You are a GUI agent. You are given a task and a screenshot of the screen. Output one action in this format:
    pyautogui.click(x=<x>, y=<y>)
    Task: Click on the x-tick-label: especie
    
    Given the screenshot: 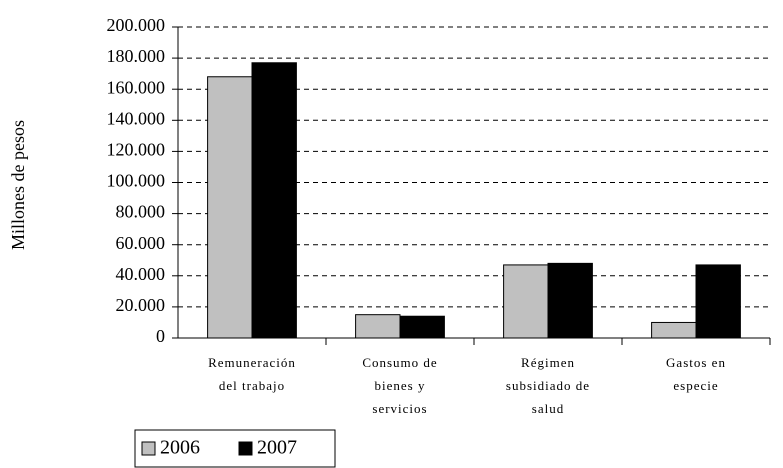 What is the action you would take?
    pyautogui.click(x=695, y=385)
    